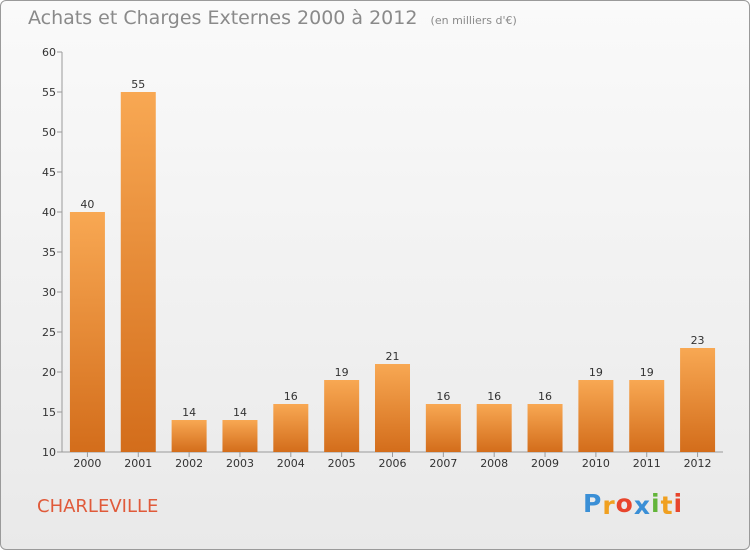 The width and height of the screenshot is (750, 550). What do you see at coordinates (494, 463) in the screenshot?
I see `x-tick-label: 2008` at bounding box center [494, 463].